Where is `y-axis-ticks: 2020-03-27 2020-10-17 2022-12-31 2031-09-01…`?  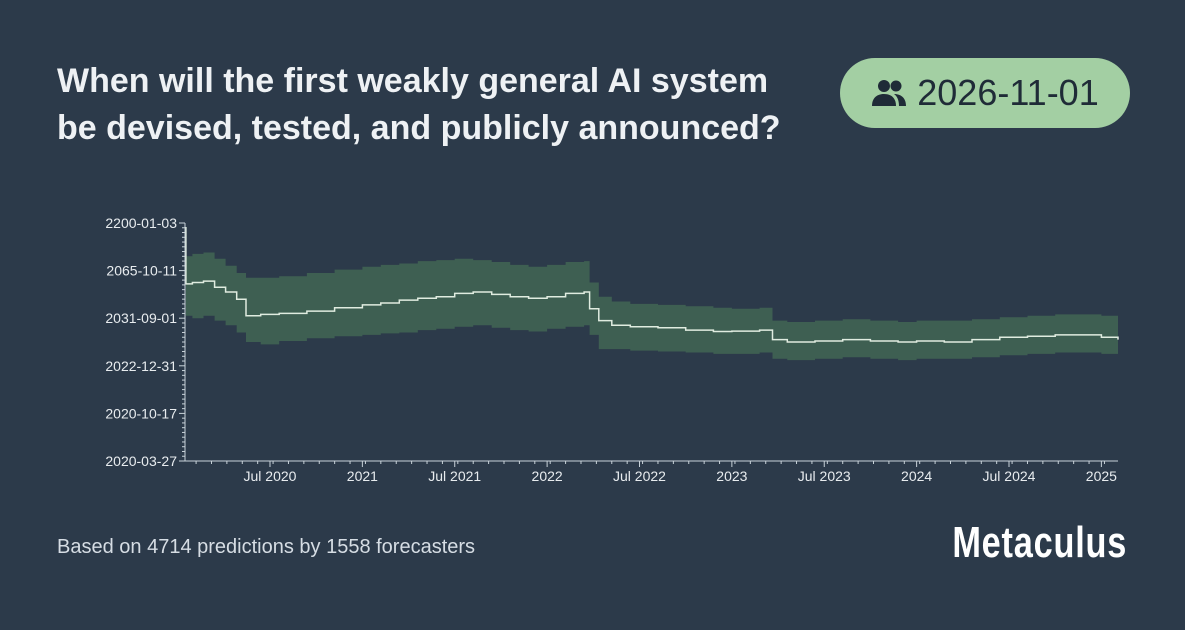
y-axis-ticks: 2020-03-27 2020-10-17 2022-12-31 2031-09-01… is located at coordinates (145, 342).